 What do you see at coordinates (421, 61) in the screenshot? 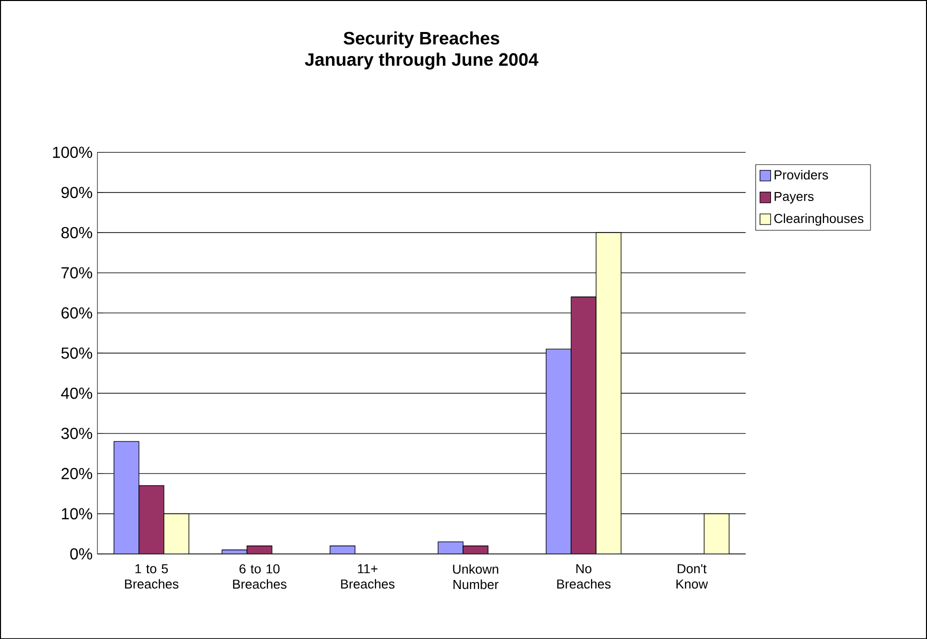
I see `chart-subtitle: January through June 2004` at bounding box center [421, 61].